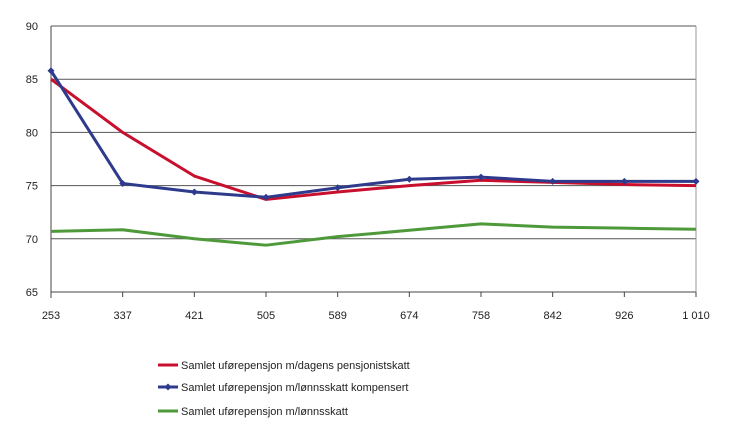 This screenshot has width=730, height=439. What do you see at coordinates (624, 316) in the screenshot?
I see `x-tick-label: 926` at bounding box center [624, 316].